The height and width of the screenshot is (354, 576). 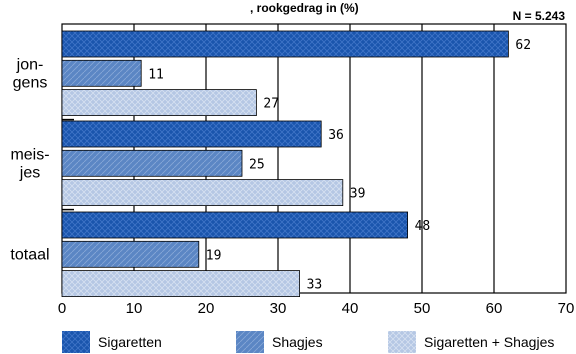 I want to click on bar-value-label: 62, so click(x=523, y=45).